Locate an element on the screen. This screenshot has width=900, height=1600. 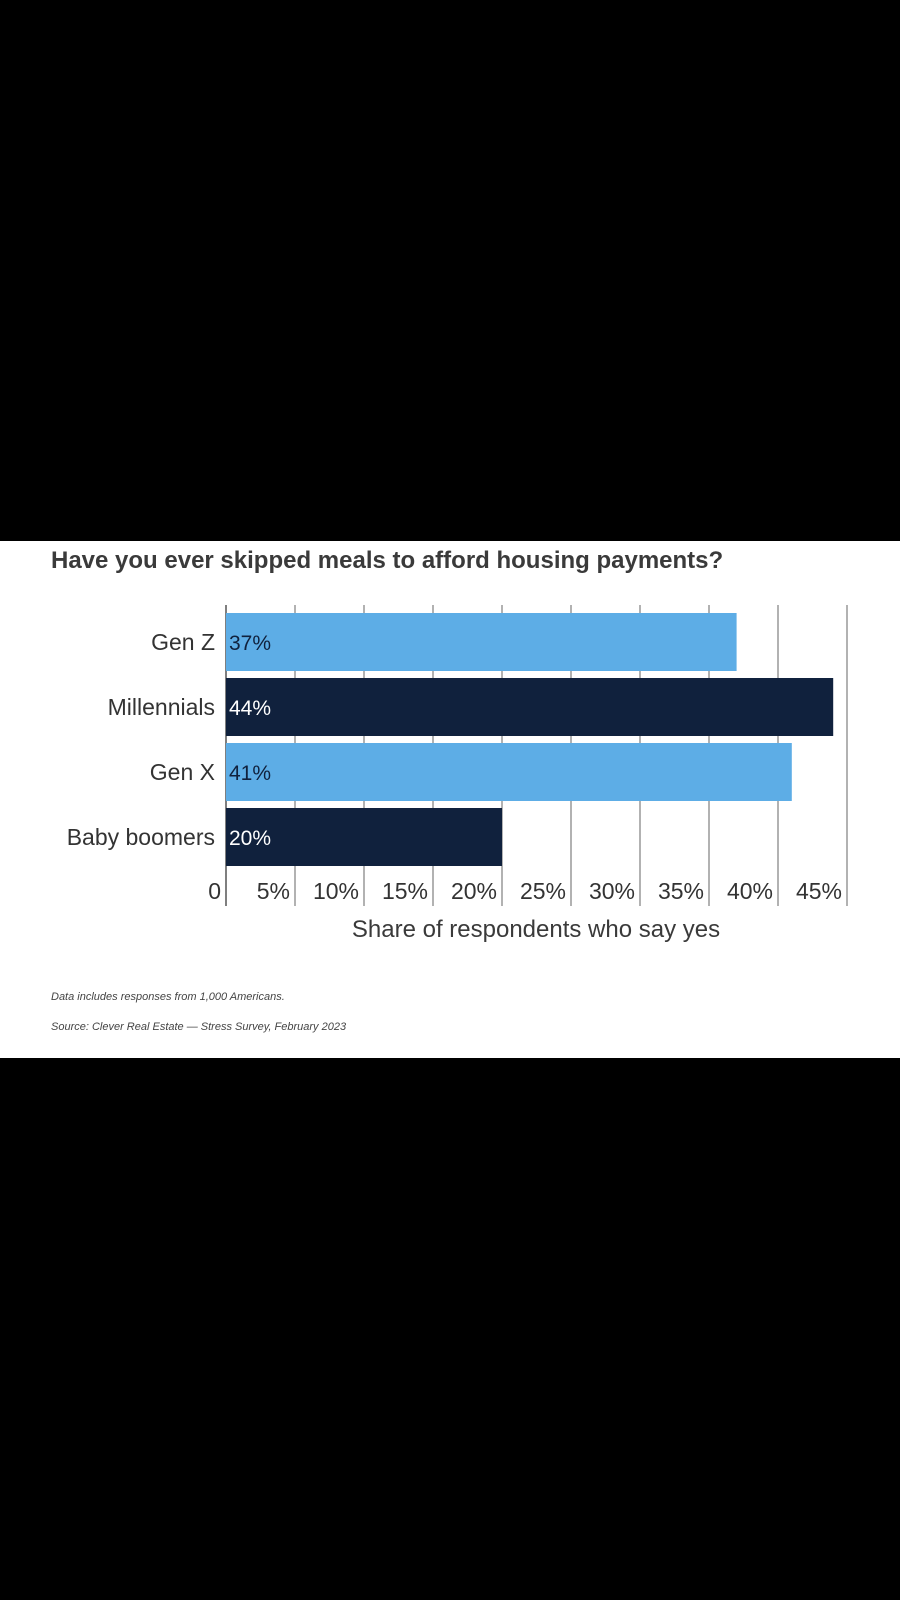
tick-label: 15% is located at coordinates (405, 891).